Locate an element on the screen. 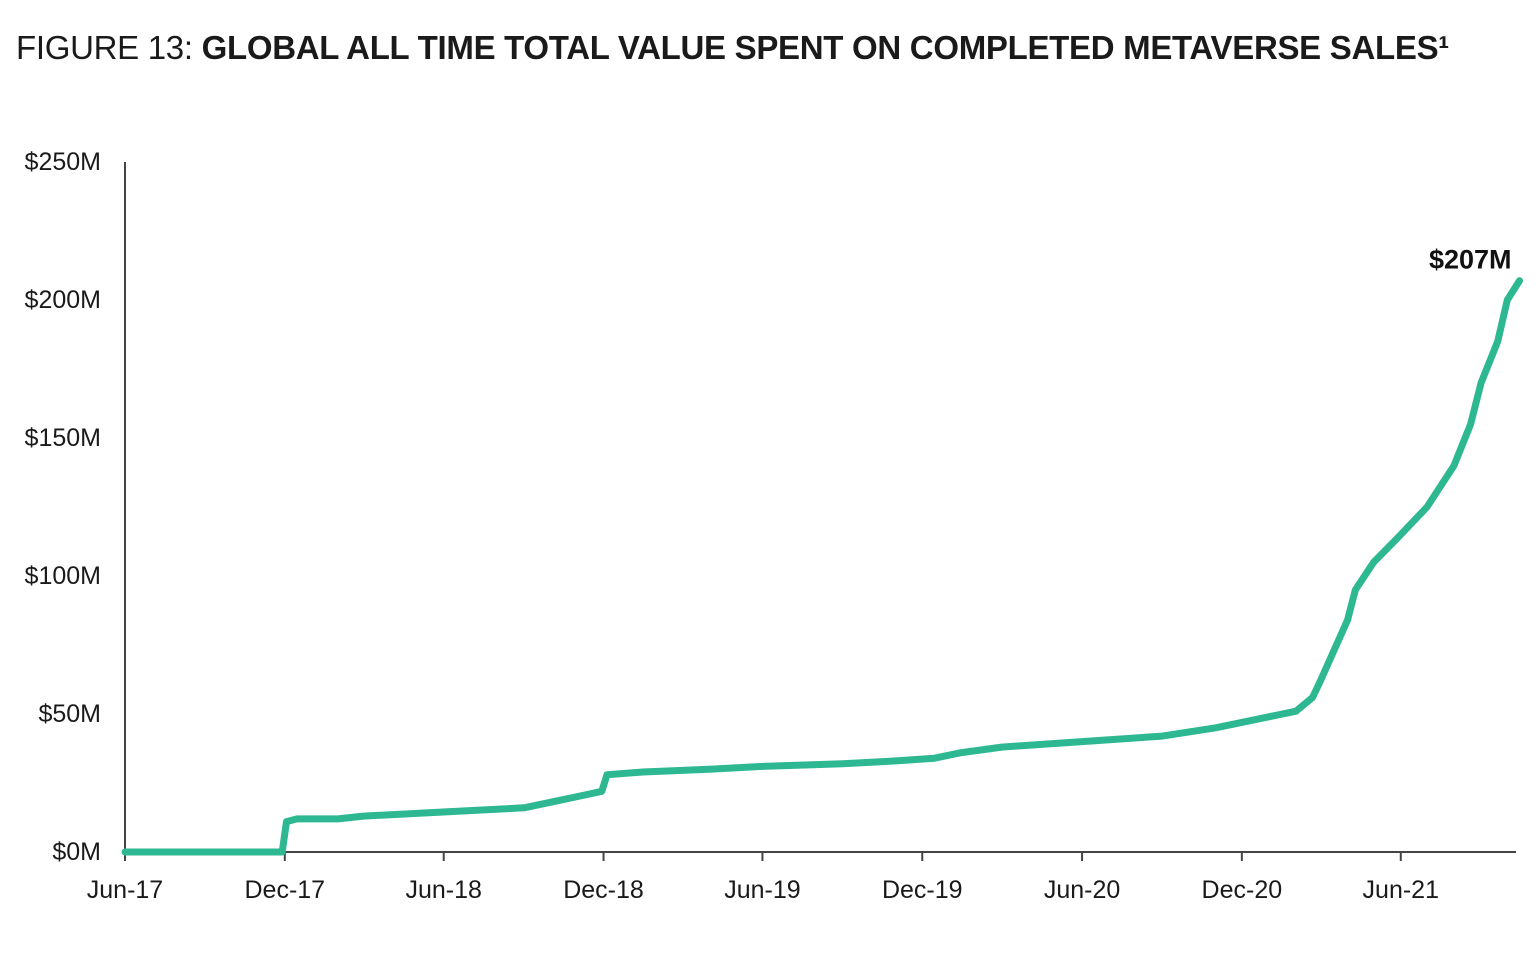  y-tick-label: $150M is located at coordinates (63, 438).